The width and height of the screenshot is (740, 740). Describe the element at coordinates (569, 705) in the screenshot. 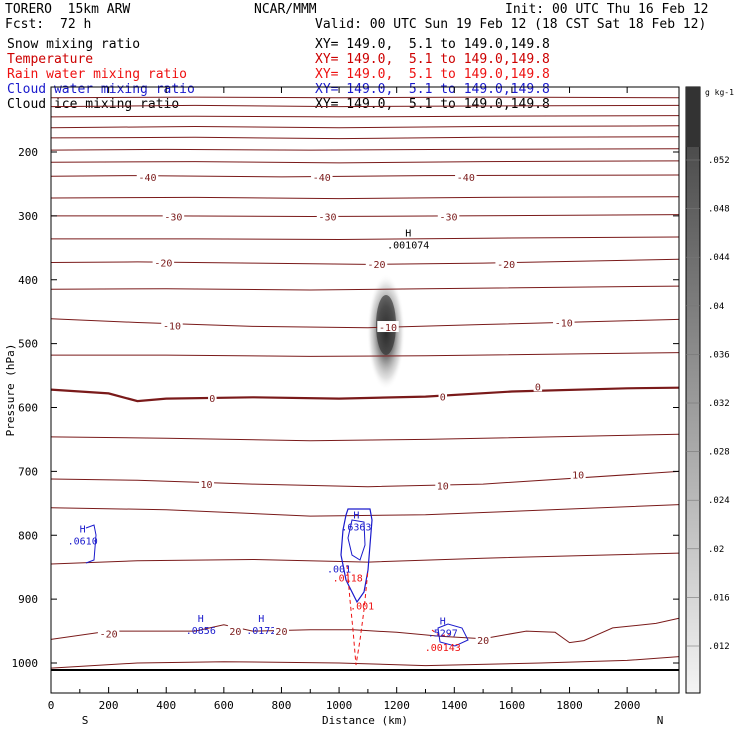

I see `x-tick-label: 1800` at that location.